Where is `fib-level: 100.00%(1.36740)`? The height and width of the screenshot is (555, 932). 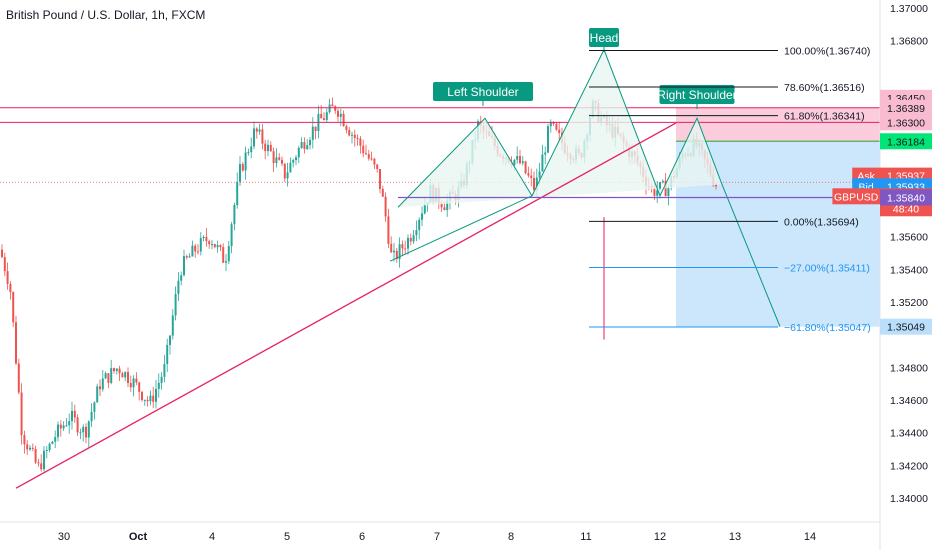
fib-level: 100.00%(1.36740) is located at coordinates (729, 51).